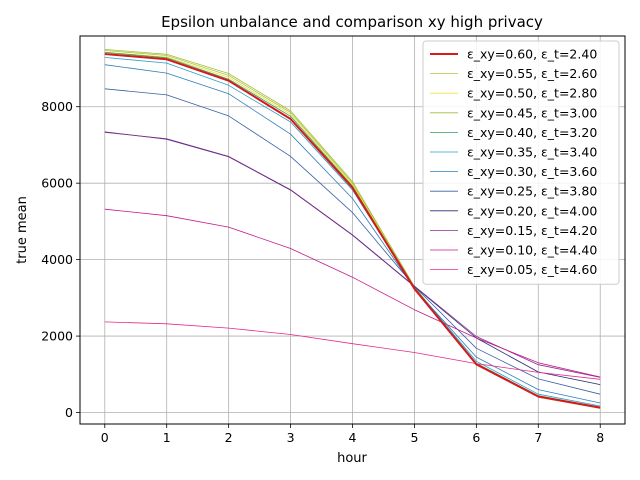 This screenshot has width=640, height=480. I want to click on x-axis-label: hour, so click(352, 458).